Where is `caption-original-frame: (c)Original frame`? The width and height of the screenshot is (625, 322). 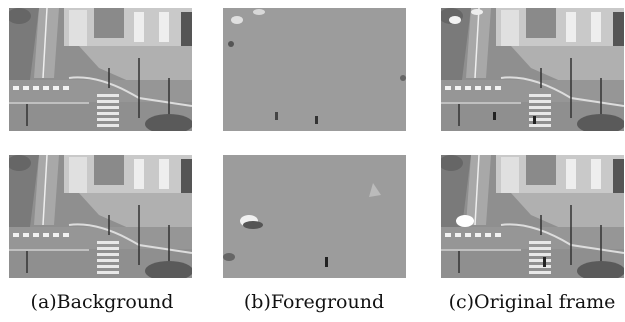
caption-original-frame: (c)Original frame is located at coordinates (532, 302).